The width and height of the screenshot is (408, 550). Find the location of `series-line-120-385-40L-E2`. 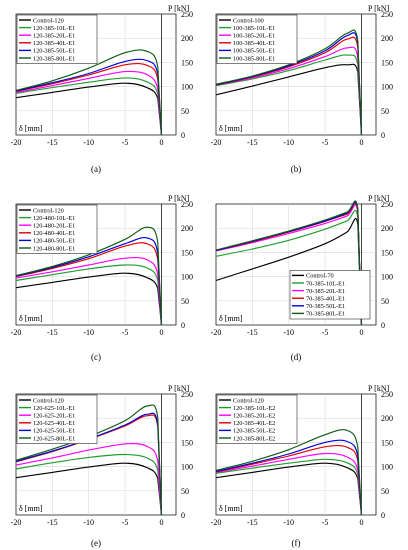

series-line-120-385-40L-E2 is located at coordinates (289, 480).